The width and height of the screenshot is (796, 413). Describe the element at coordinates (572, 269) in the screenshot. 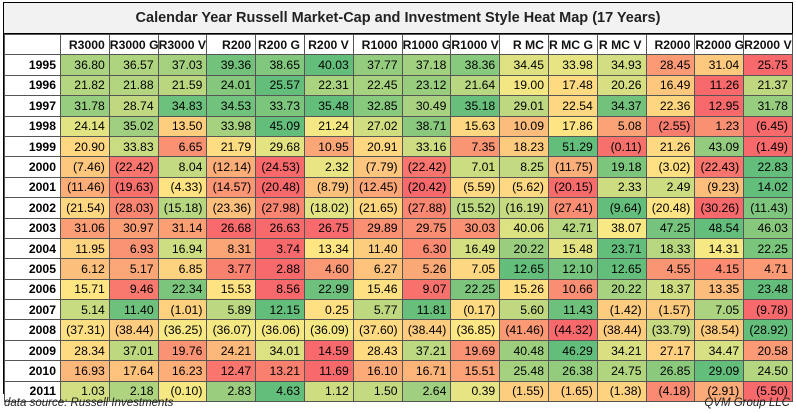

I see `heatmap-cell: 12.10` at that location.